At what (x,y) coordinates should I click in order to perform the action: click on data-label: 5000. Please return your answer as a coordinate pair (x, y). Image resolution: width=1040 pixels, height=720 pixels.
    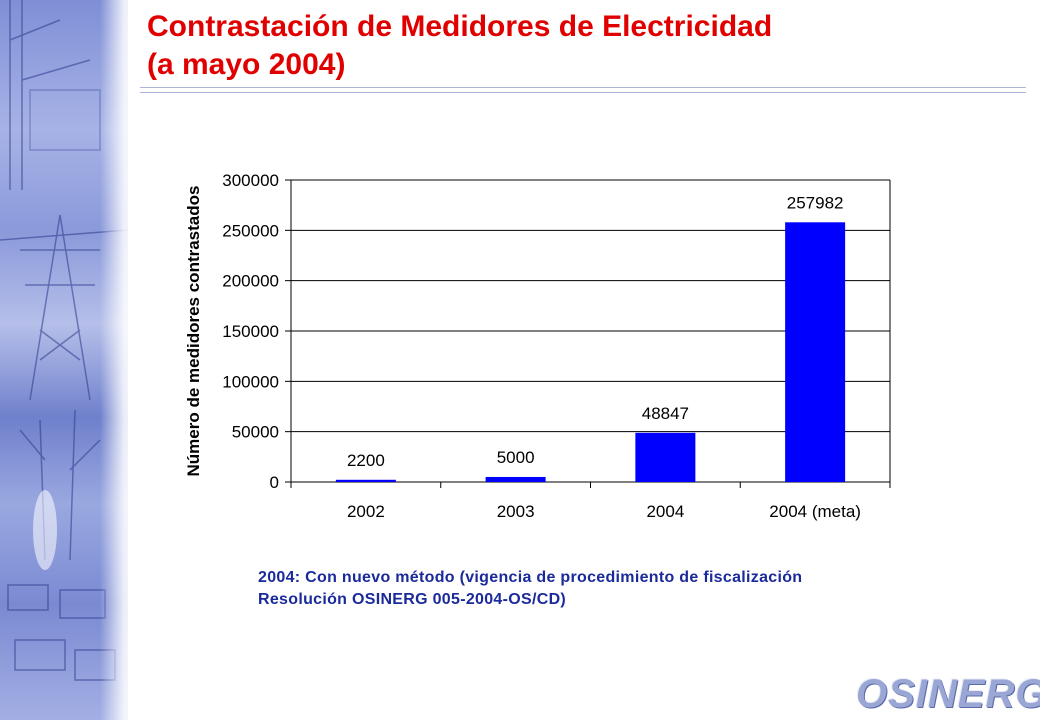
    Looking at the image, I should click on (516, 457).